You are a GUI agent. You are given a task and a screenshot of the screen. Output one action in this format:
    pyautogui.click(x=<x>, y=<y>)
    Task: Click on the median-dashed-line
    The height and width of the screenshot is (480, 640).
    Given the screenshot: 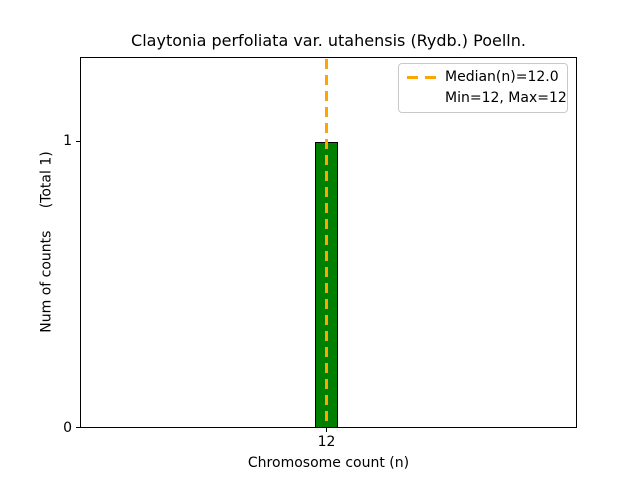 What is the action you would take?
    pyautogui.click(x=326, y=243)
    